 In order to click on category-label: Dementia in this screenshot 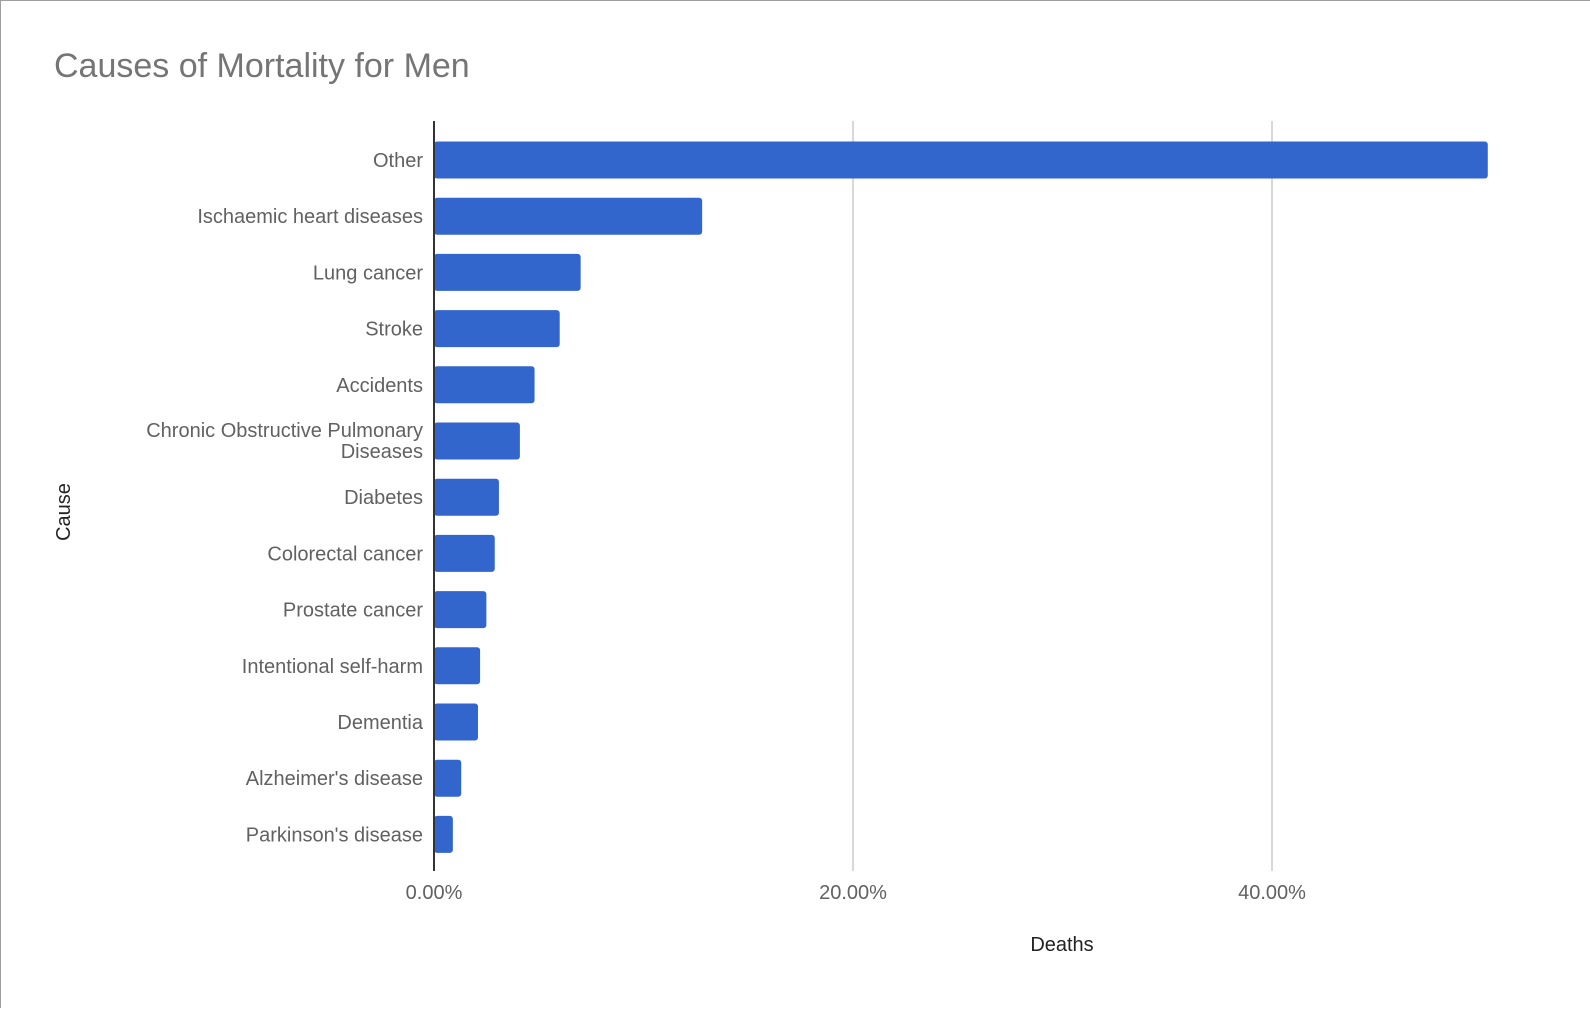, I will do `click(380, 723)`.